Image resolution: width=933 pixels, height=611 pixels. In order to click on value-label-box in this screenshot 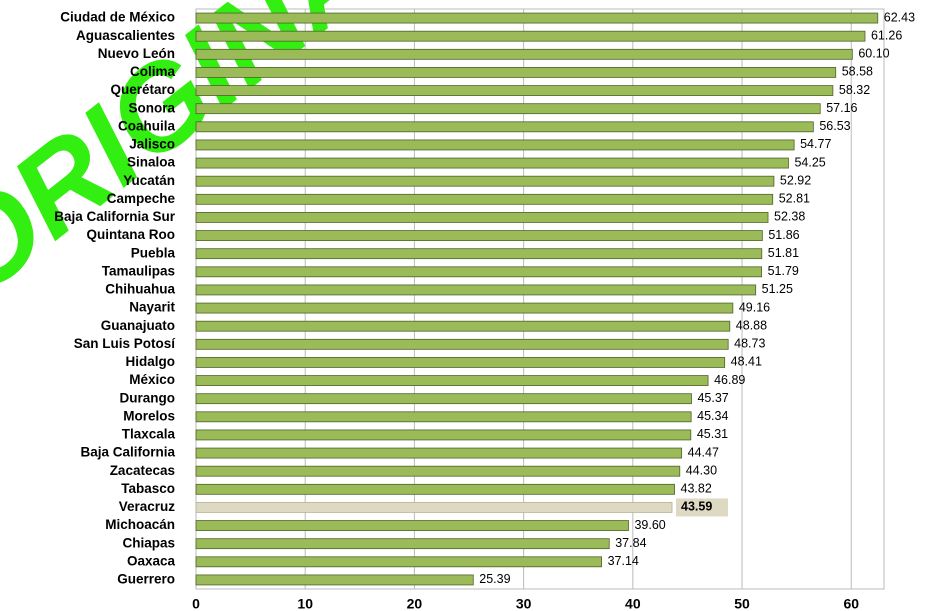, I will do `click(702, 507)`.